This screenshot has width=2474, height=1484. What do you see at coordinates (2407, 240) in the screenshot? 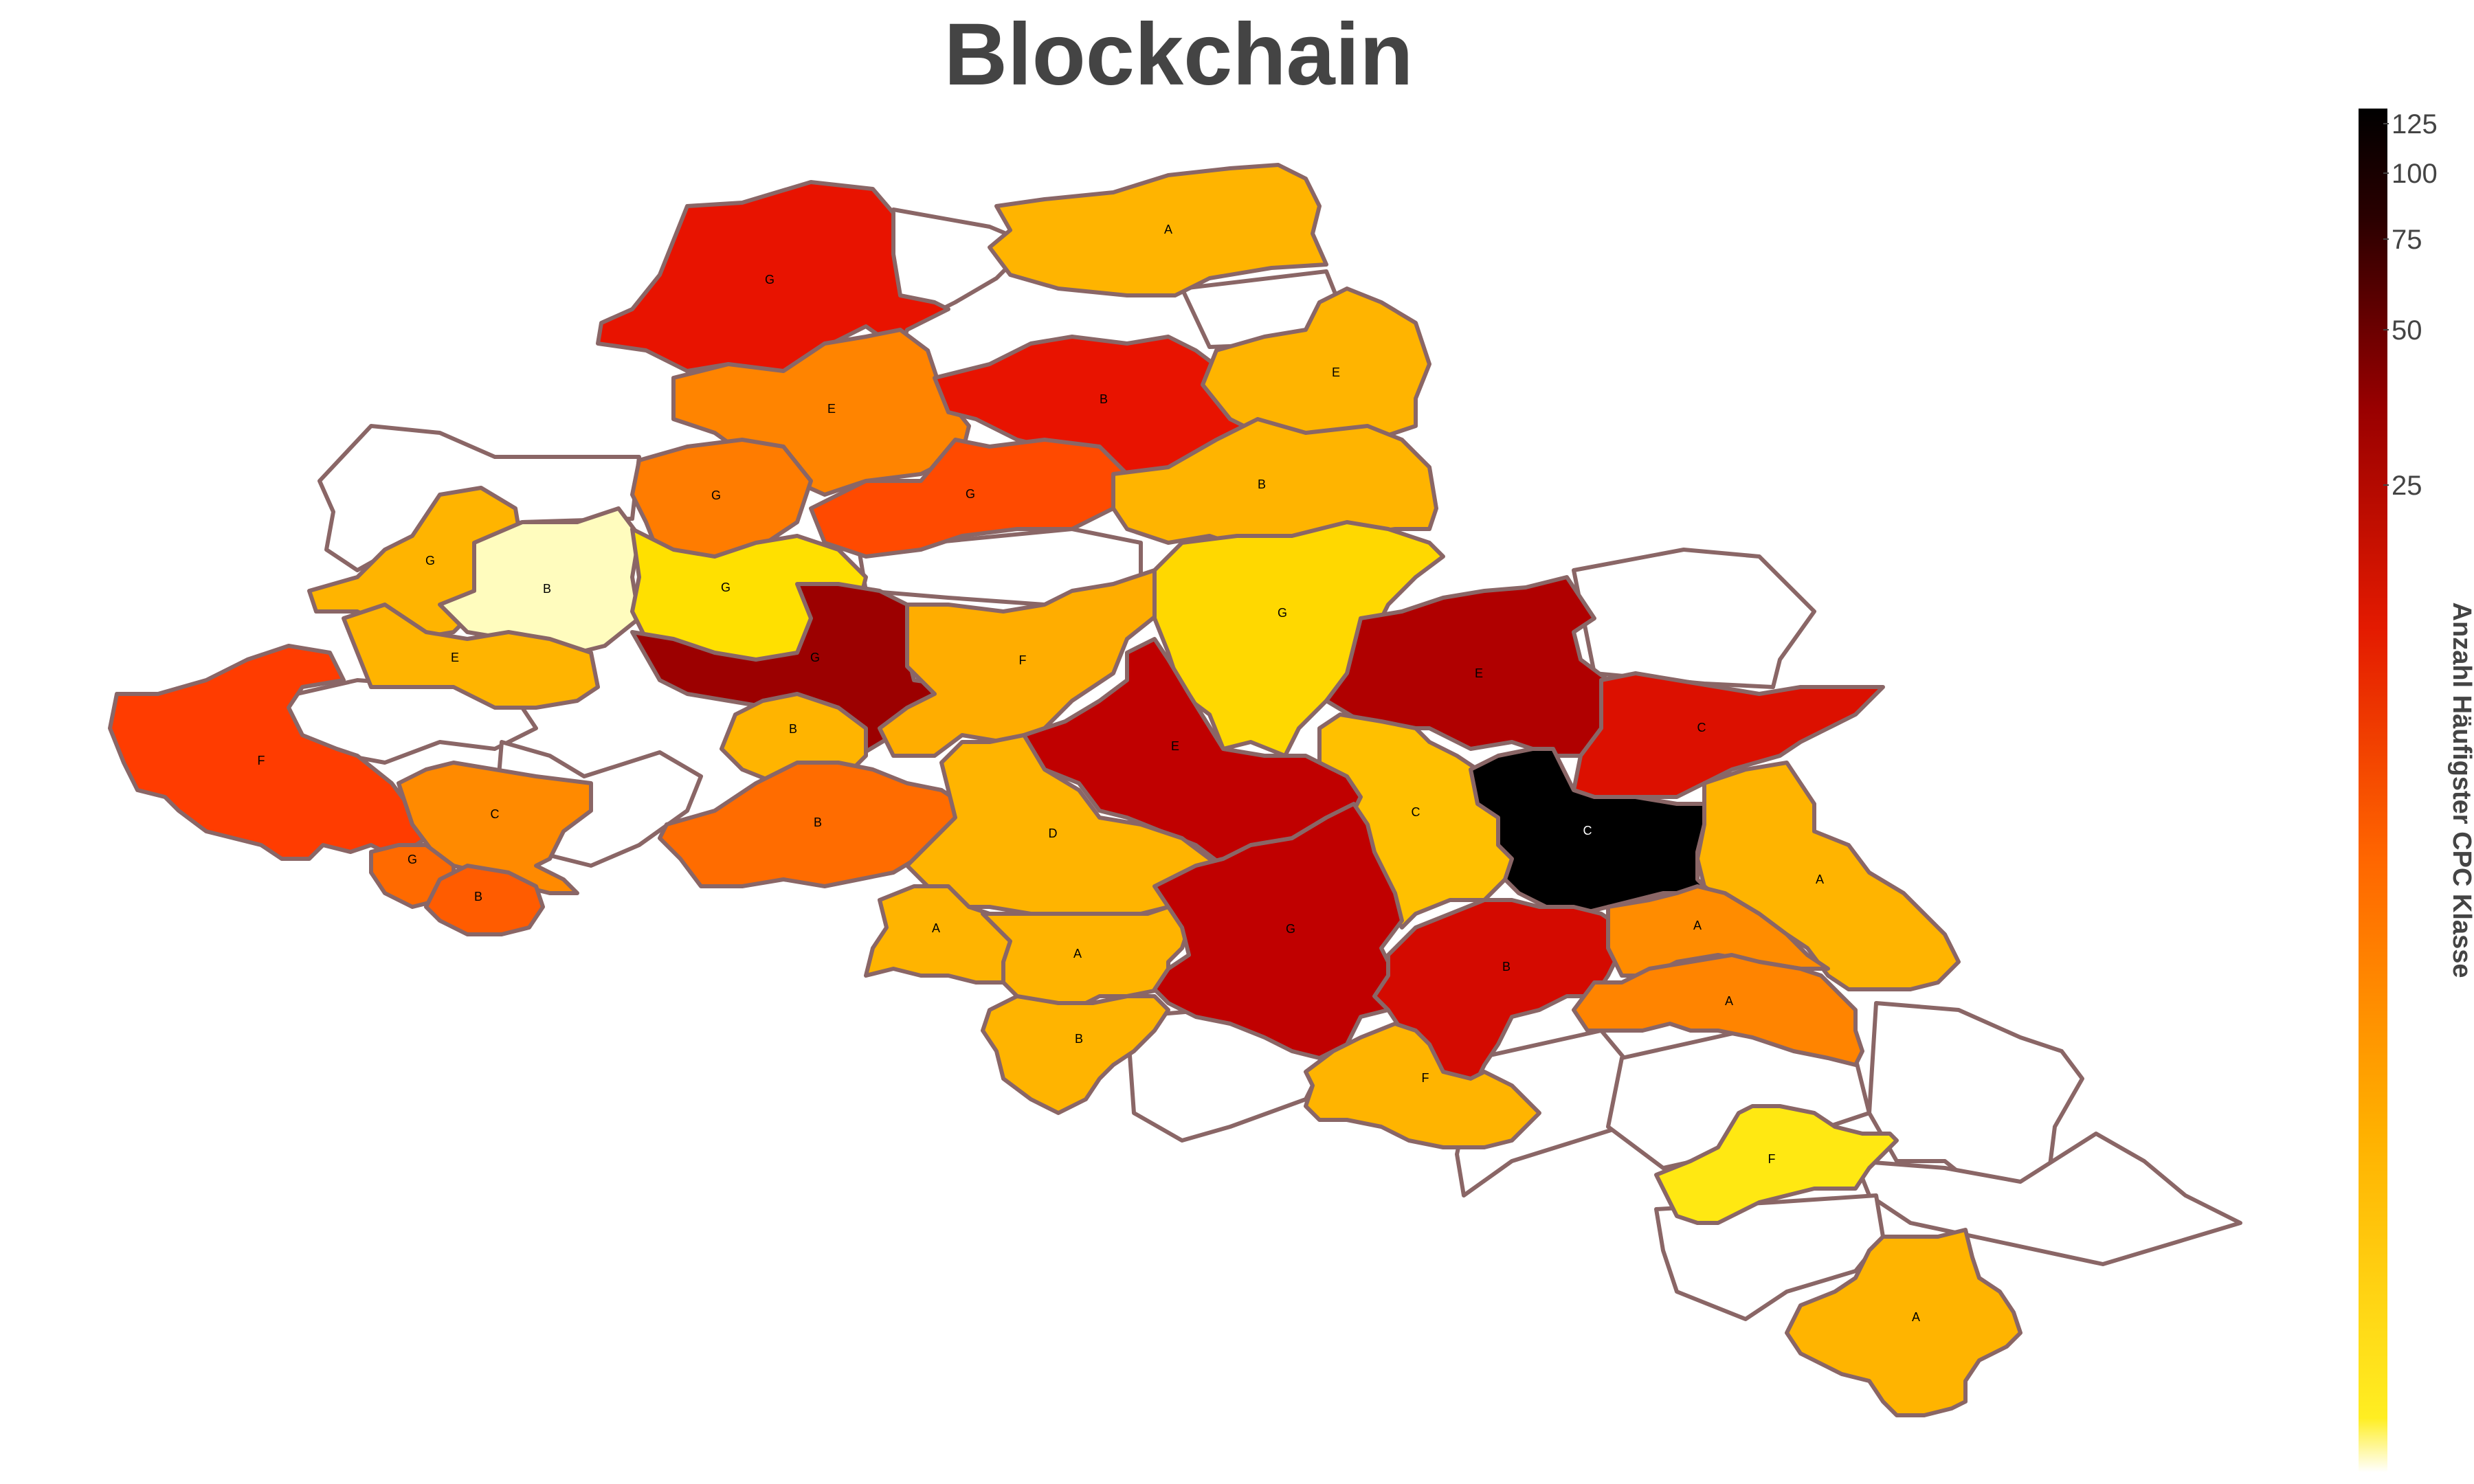
I see `colorbar-tick-75: 75` at bounding box center [2407, 240].